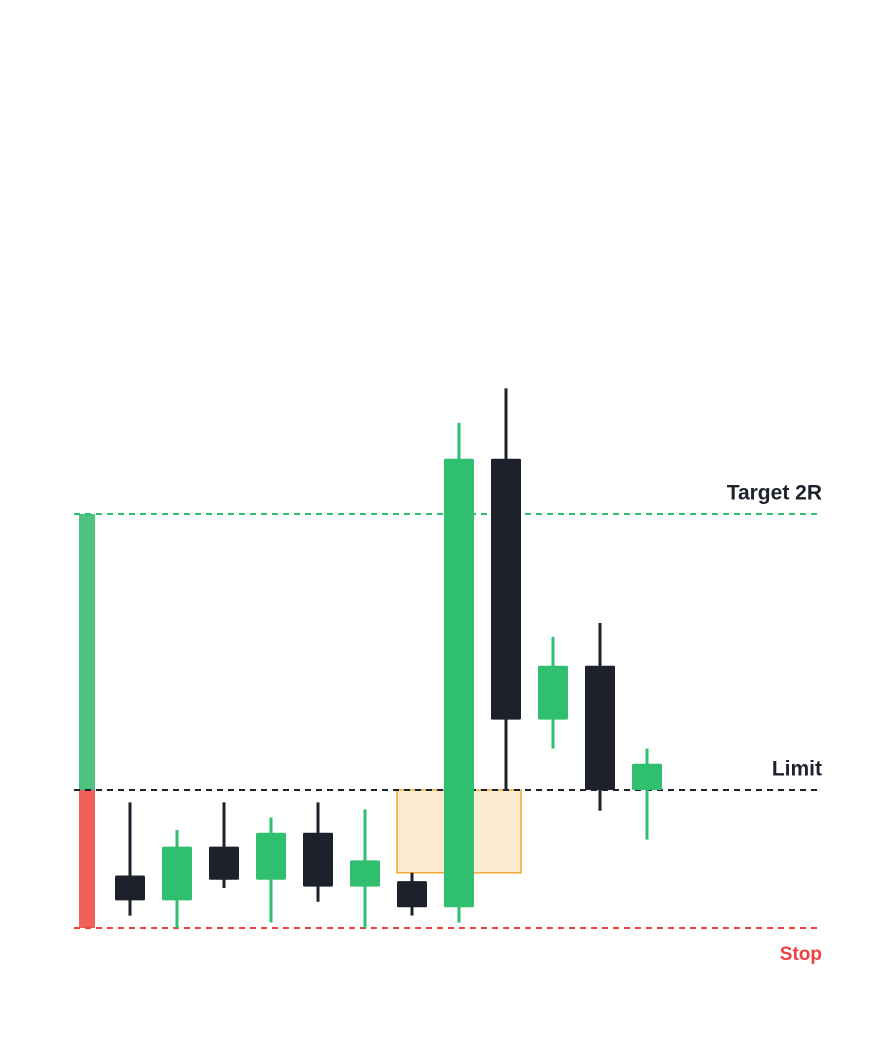 The height and width of the screenshot is (1059, 880). What do you see at coordinates (87, 859) in the screenshot?
I see `risk-bar` at bounding box center [87, 859].